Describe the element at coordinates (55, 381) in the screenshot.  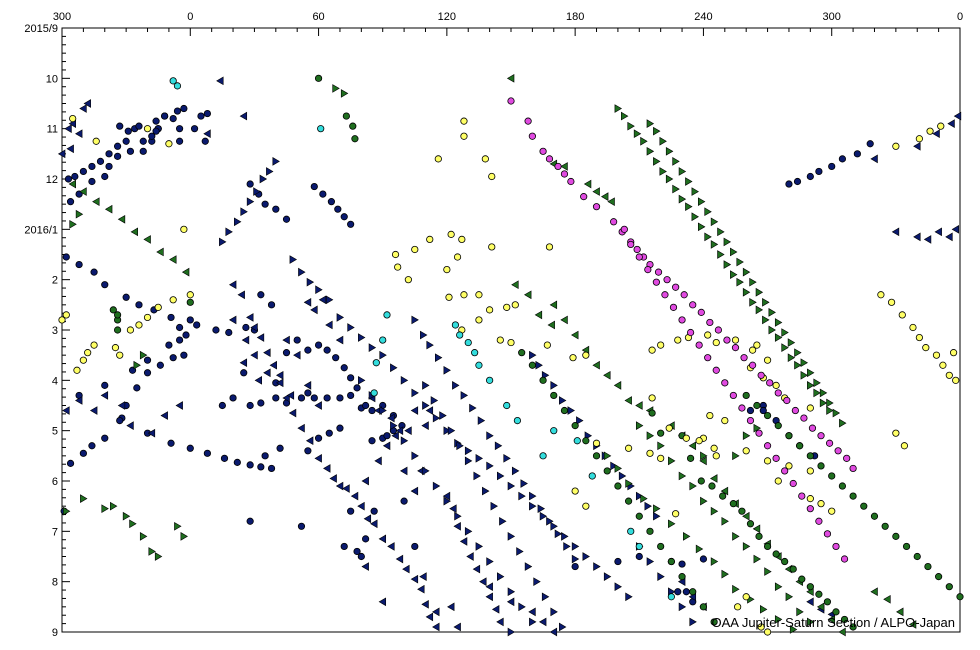
I see `y-tick-label: 4` at that location.